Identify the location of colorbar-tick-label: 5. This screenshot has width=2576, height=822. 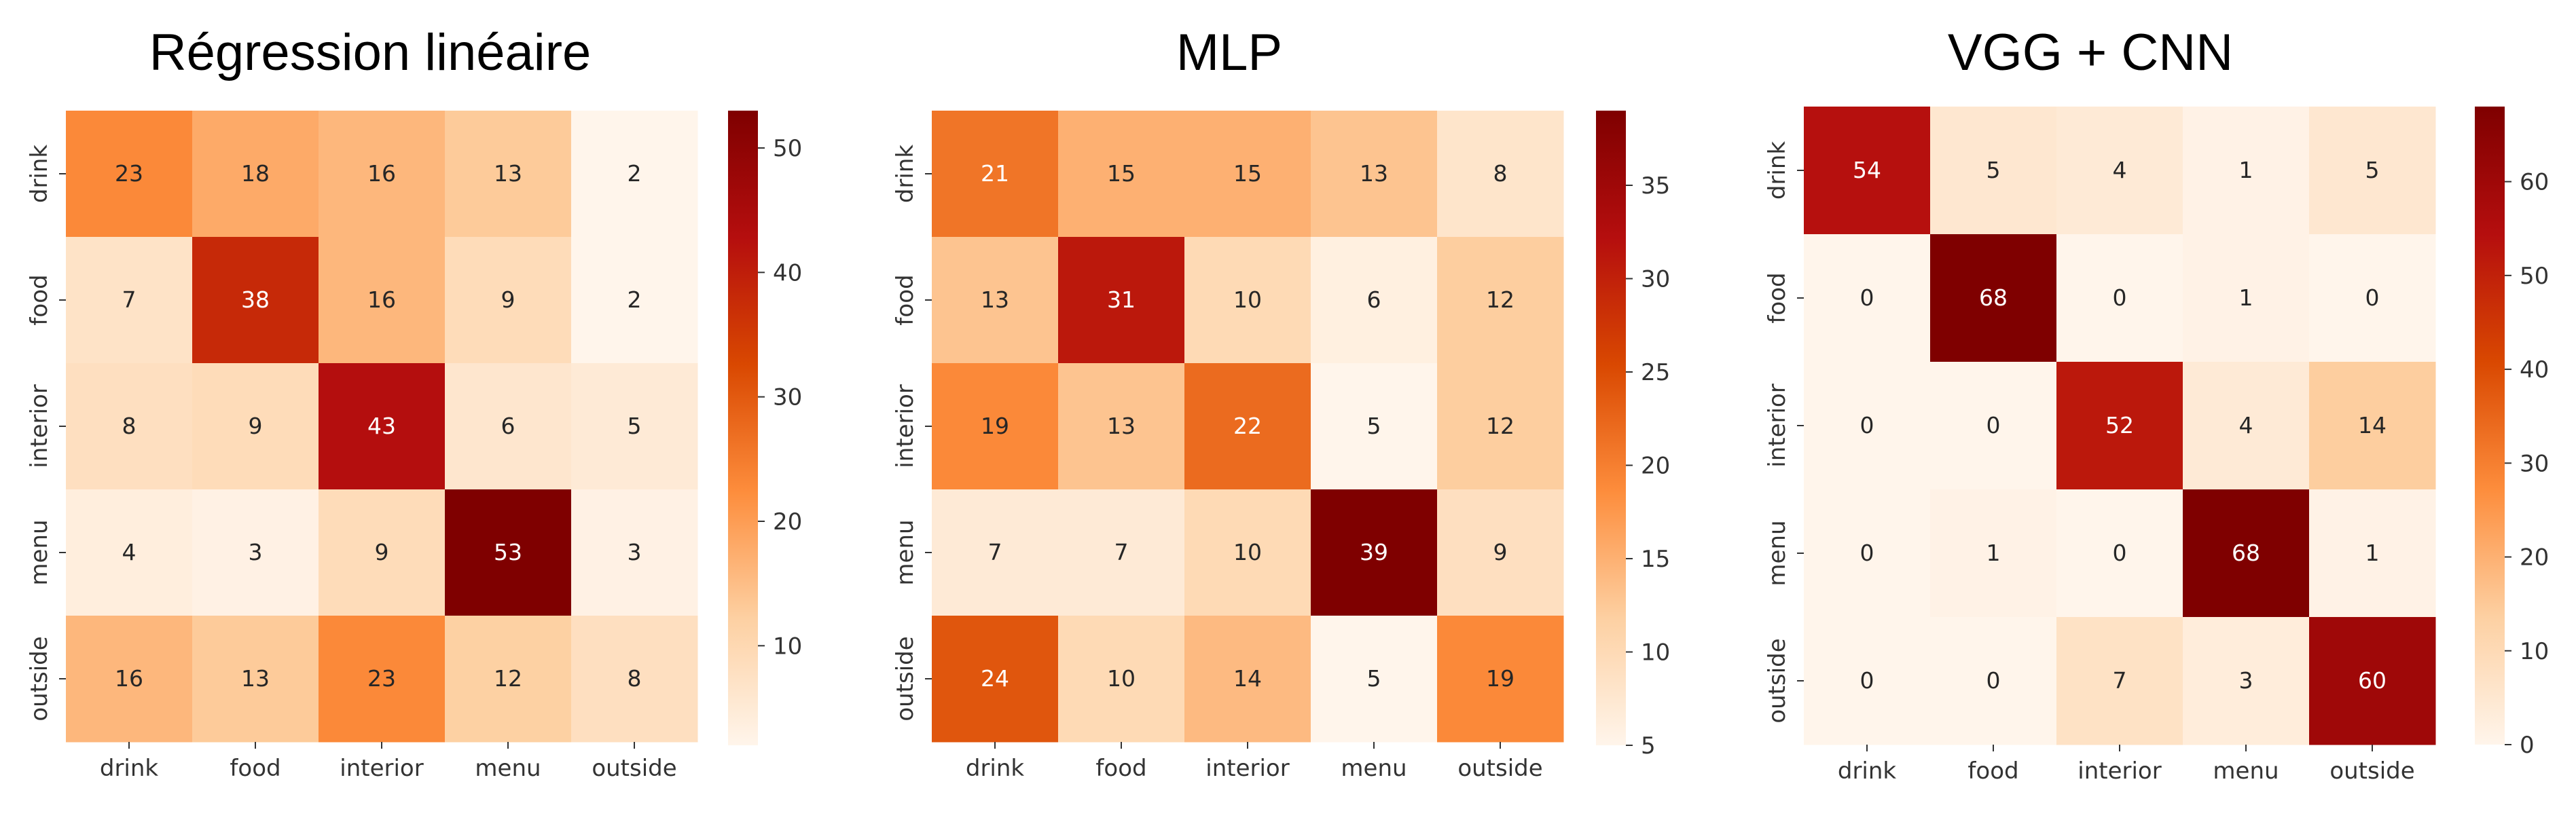
(1648, 746).